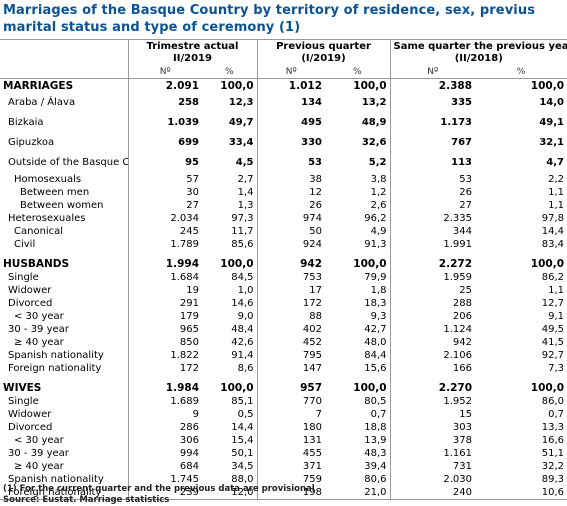  What do you see at coordinates (375, 218) in the screenshot?
I see `cell-percent: 96,2` at bounding box center [375, 218].